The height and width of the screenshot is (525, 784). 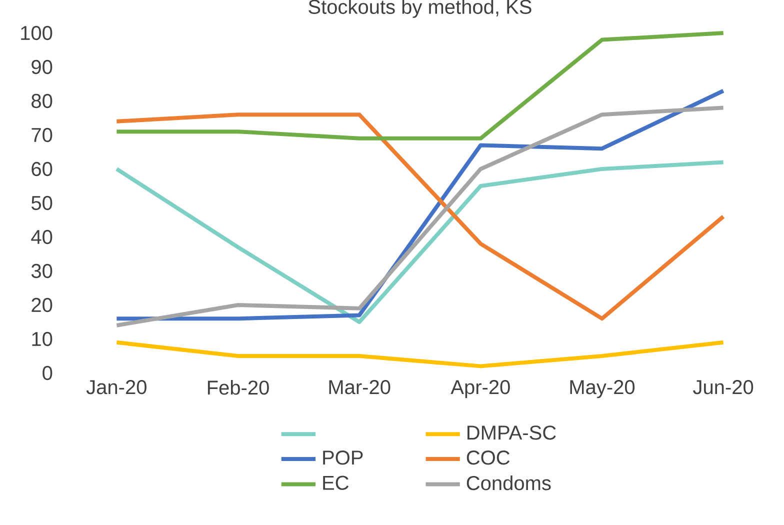 I want to click on y-tick-label: 20, so click(x=42, y=305).